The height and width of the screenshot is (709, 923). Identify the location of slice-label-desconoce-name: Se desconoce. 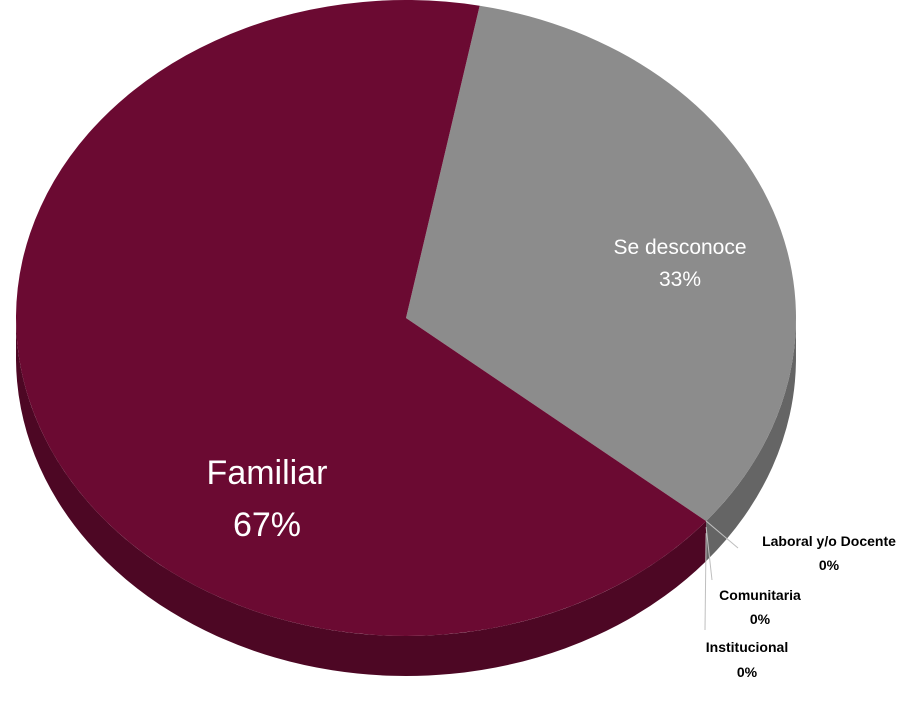
(679, 247).